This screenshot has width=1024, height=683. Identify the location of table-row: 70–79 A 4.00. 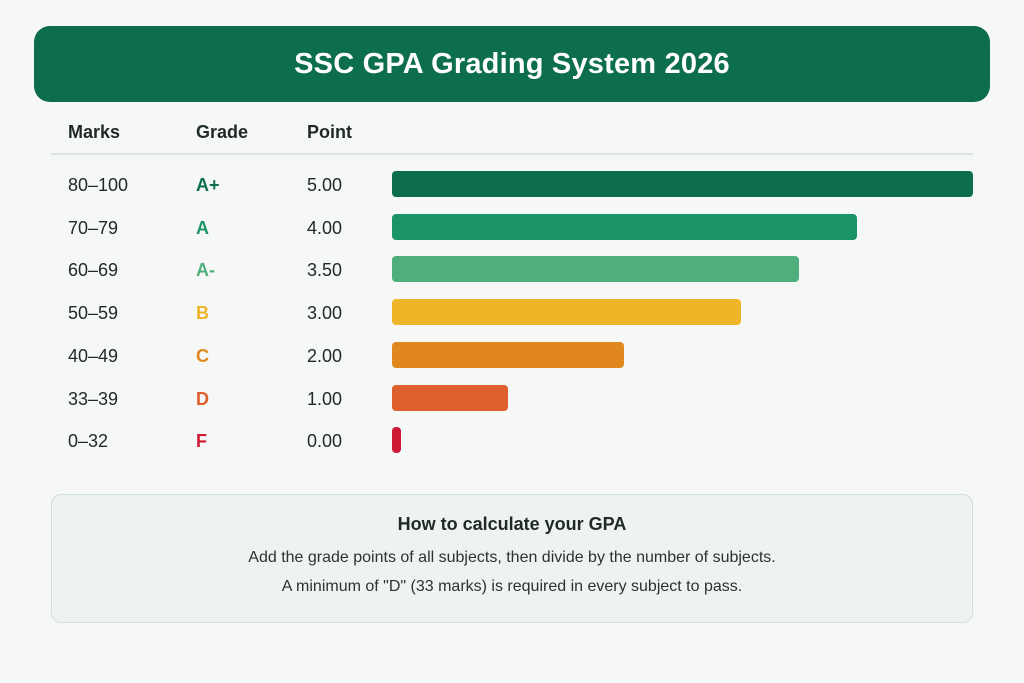
(512, 227).